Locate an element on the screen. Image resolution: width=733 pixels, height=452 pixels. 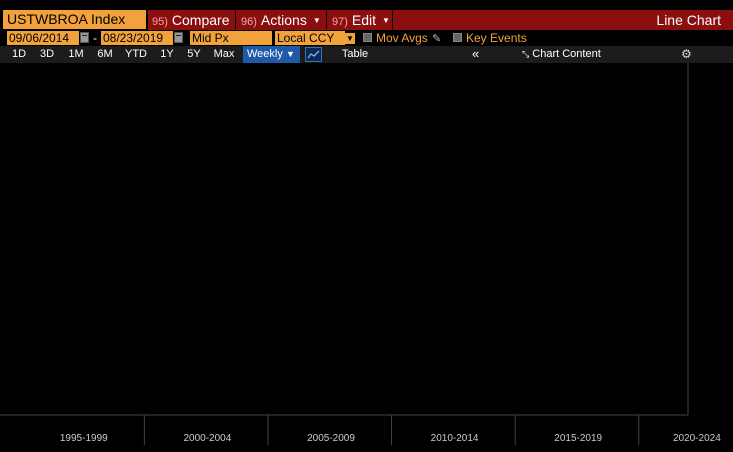
chart-content-label: Chart Content is located at coordinates (566, 54).